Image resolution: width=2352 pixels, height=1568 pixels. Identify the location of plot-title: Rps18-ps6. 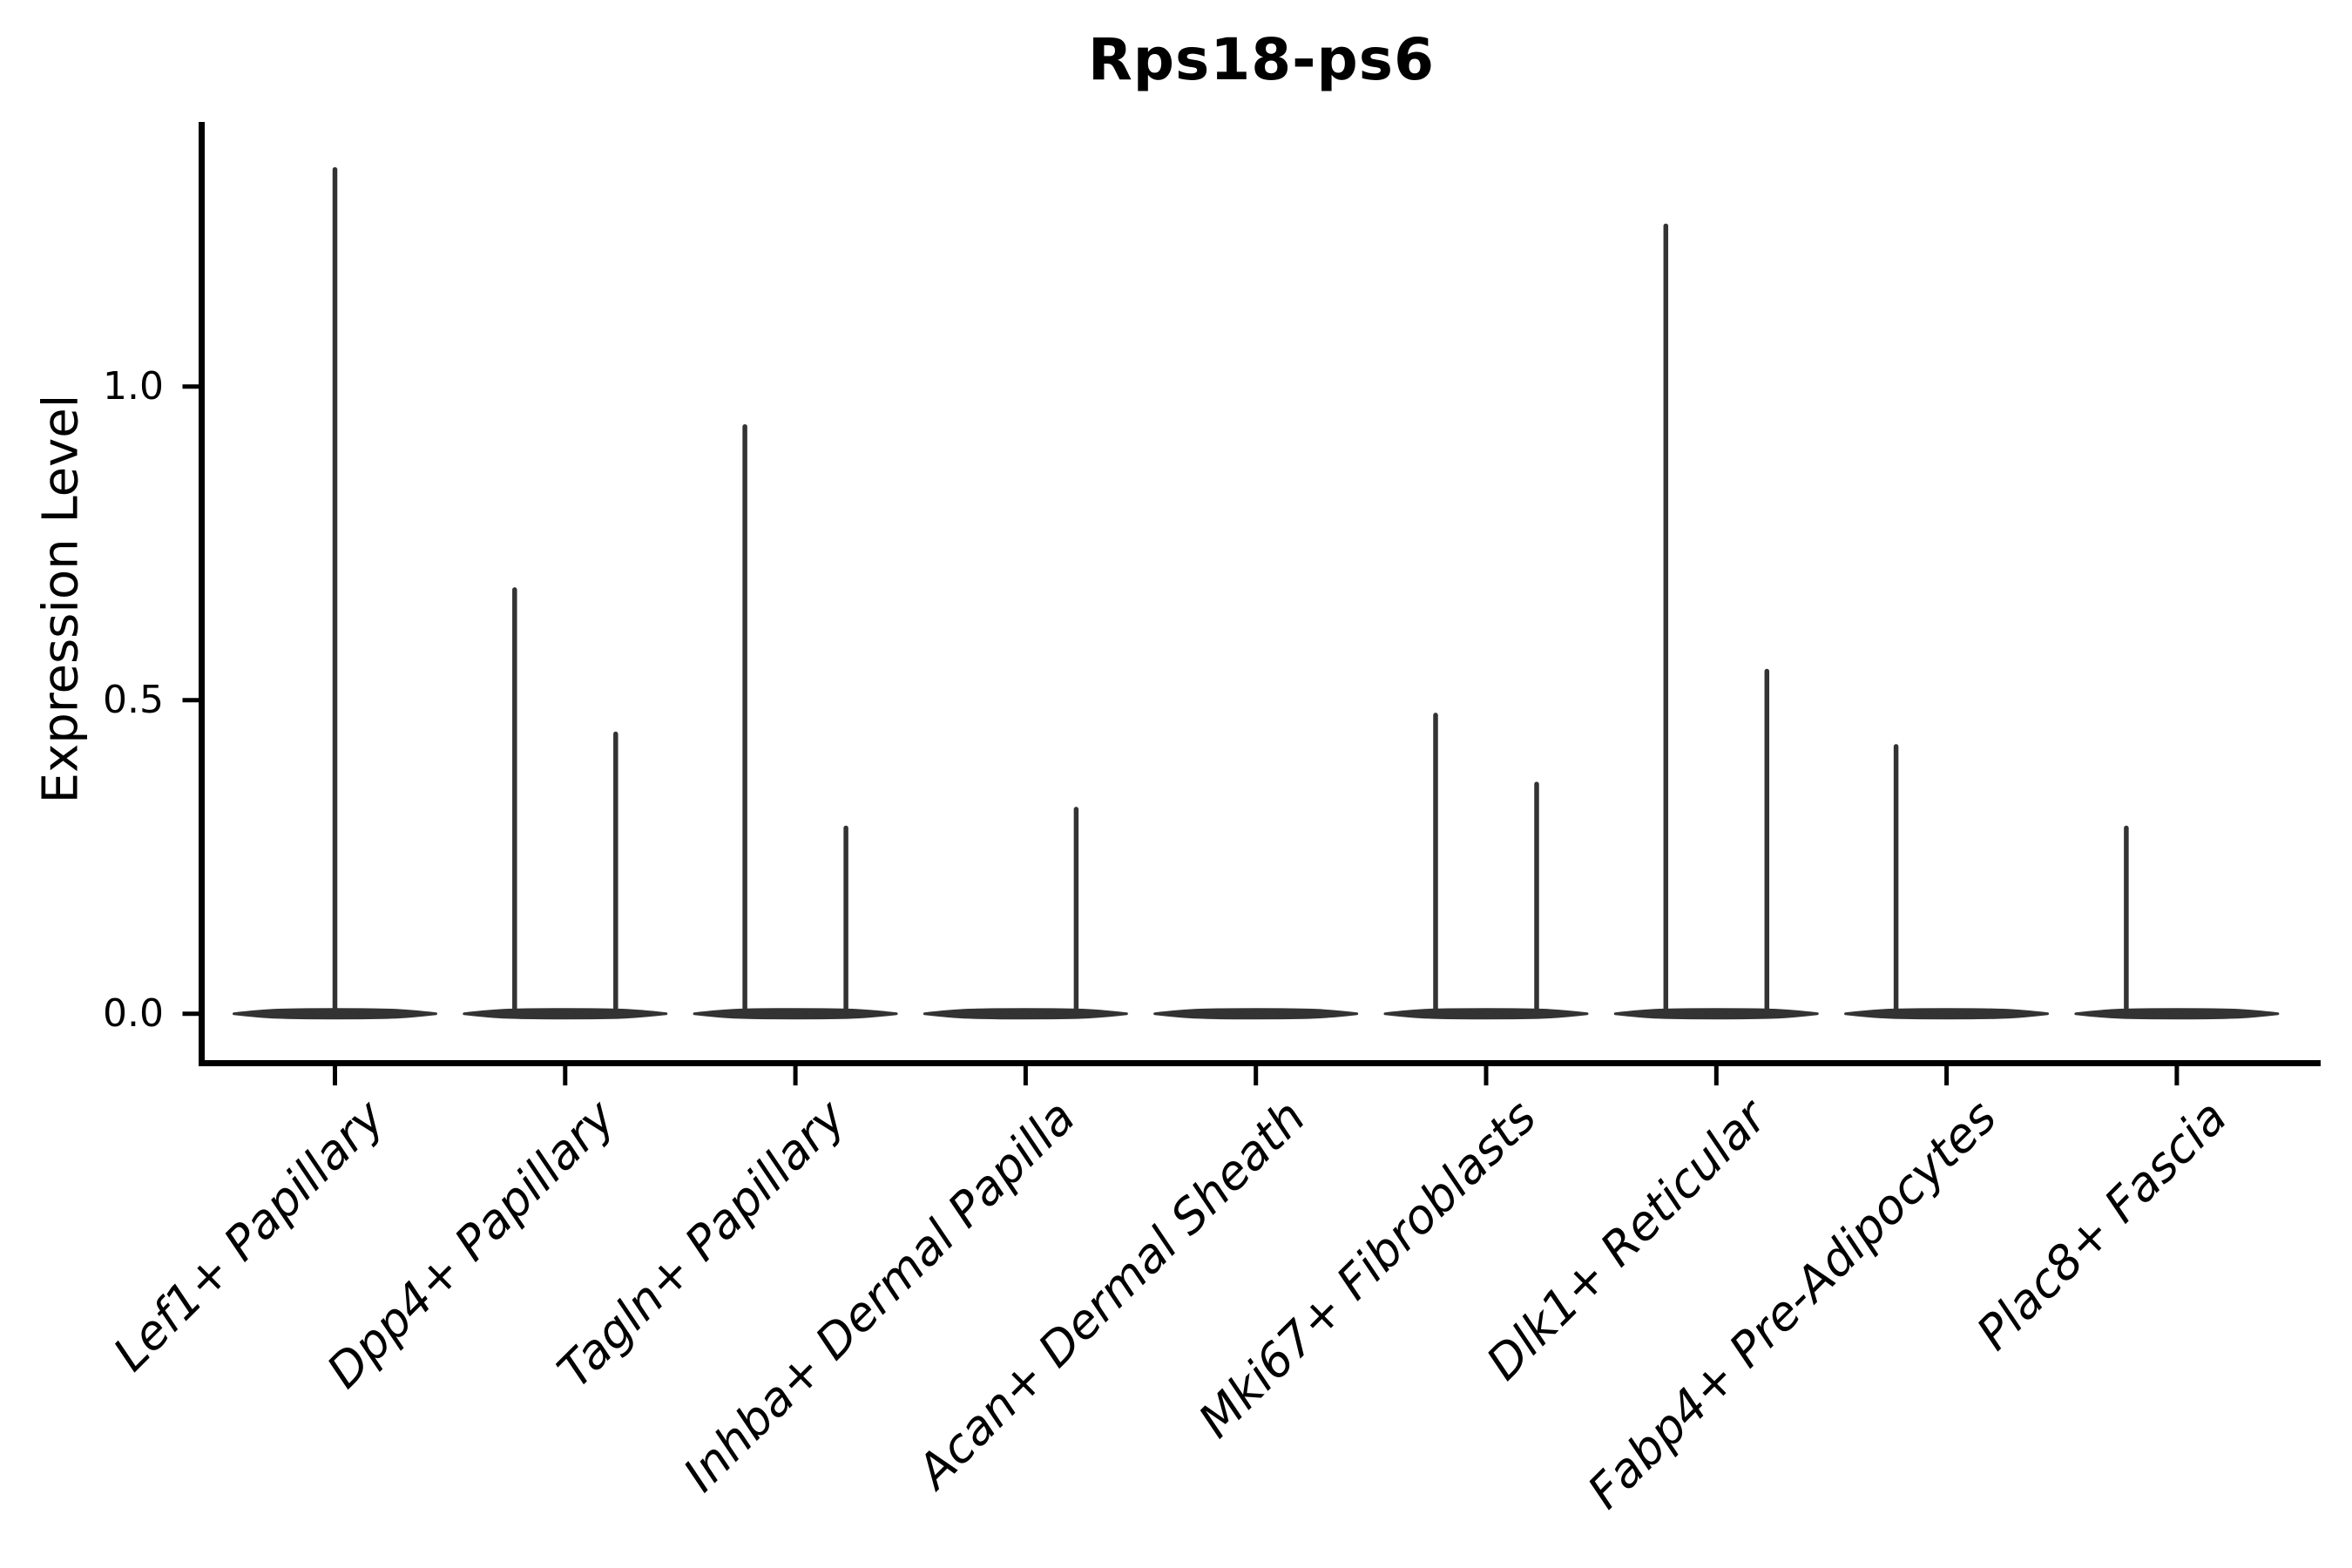
(1261, 59).